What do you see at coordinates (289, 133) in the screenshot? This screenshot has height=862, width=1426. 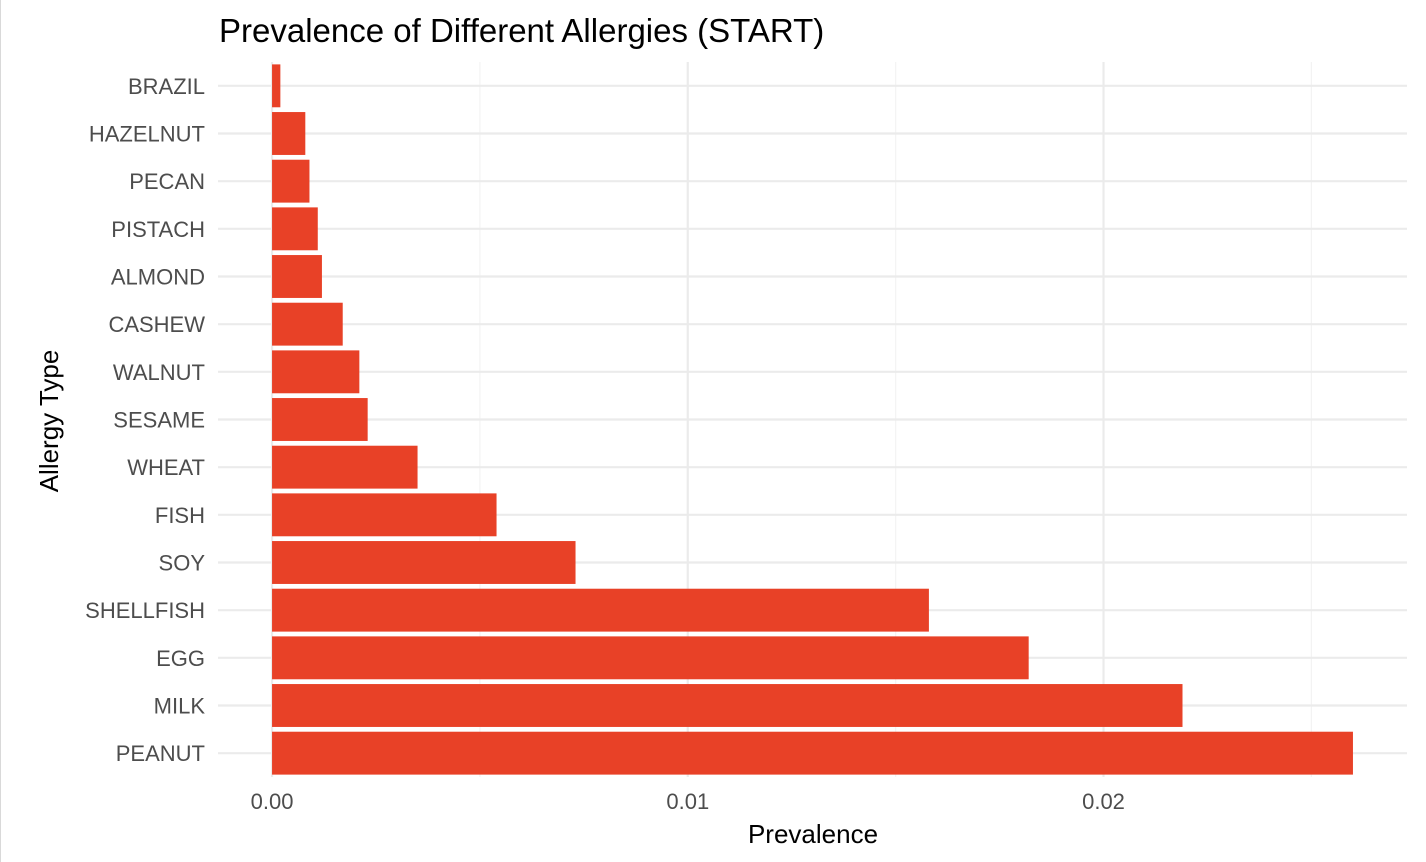 I see `bar-hazelnut` at bounding box center [289, 133].